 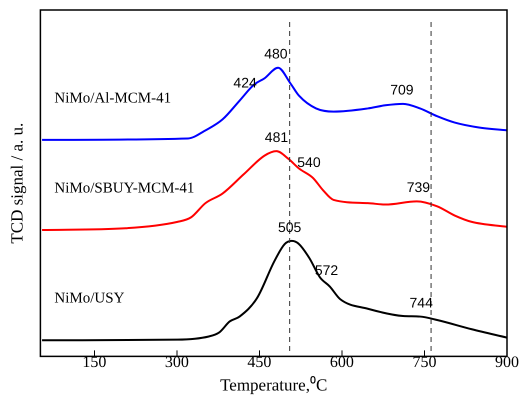 What do you see at coordinates (418, 187) in the screenshot?
I see `annotation: 739` at bounding box center [418, 187].